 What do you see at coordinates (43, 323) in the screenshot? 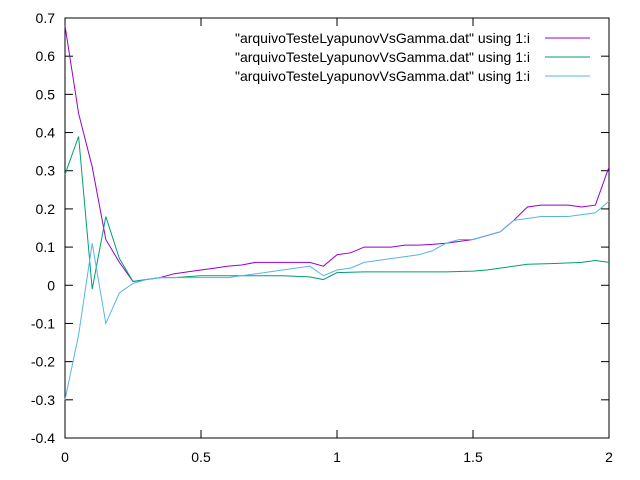
I see `y-tick-label: -0.1` at bounding box center [43, 323].